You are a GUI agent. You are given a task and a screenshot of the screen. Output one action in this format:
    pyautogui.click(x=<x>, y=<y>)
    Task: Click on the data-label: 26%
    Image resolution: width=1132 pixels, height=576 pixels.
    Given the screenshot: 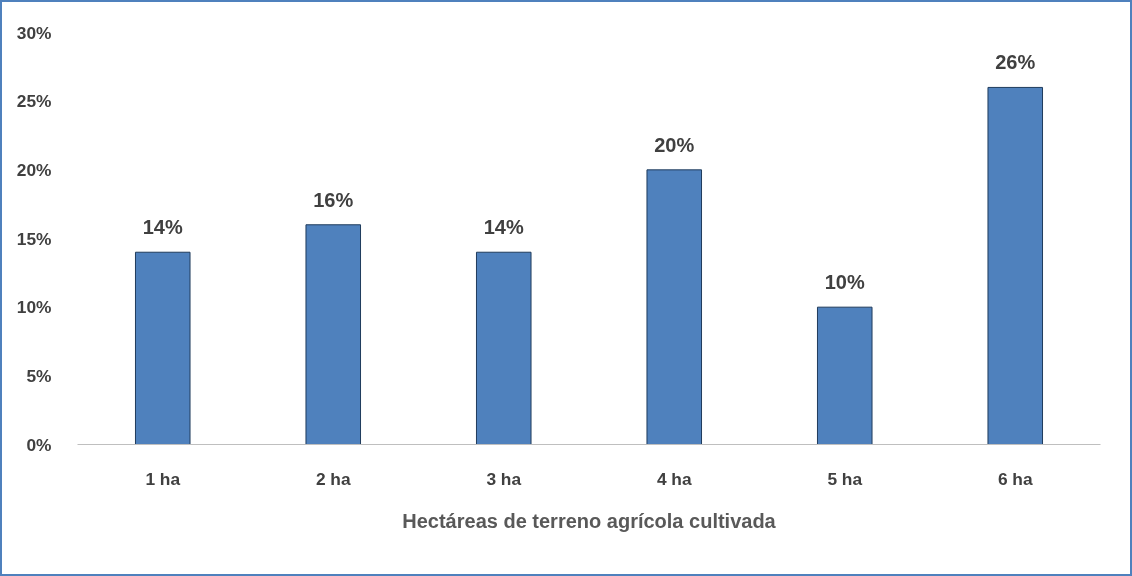 What is the action you would take?
    pyautogui.click(x=1015, y=62)
    